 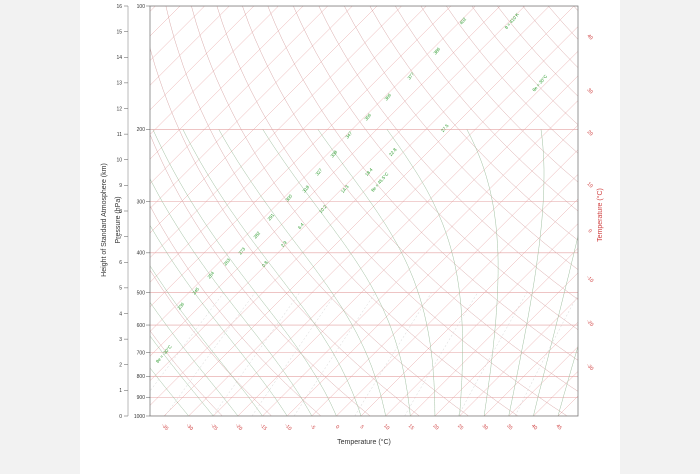 What do you see at coordinates (119, 32) in the screenshot?
I see `height-tick-label: 15` at bounding box center [119, 32].